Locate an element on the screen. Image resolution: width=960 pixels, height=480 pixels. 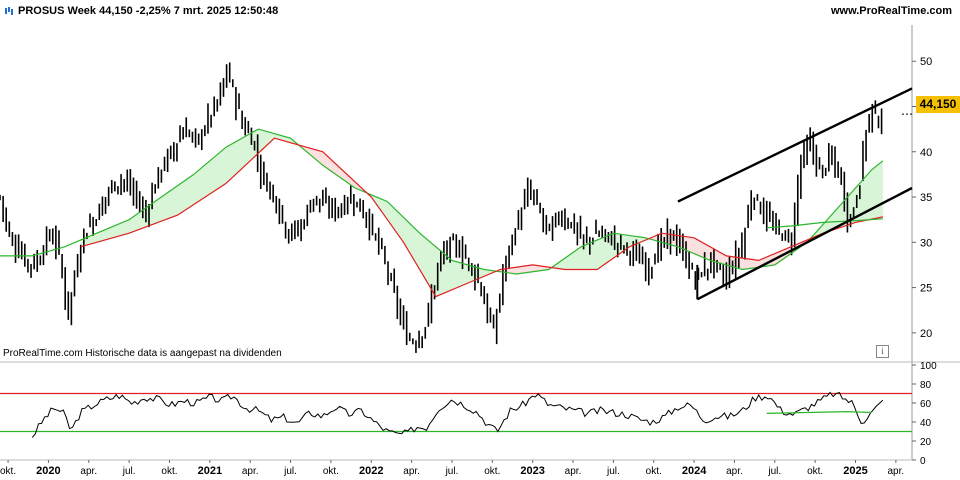
last-price-badge: 44,150 is located at coordinates (938, 104).